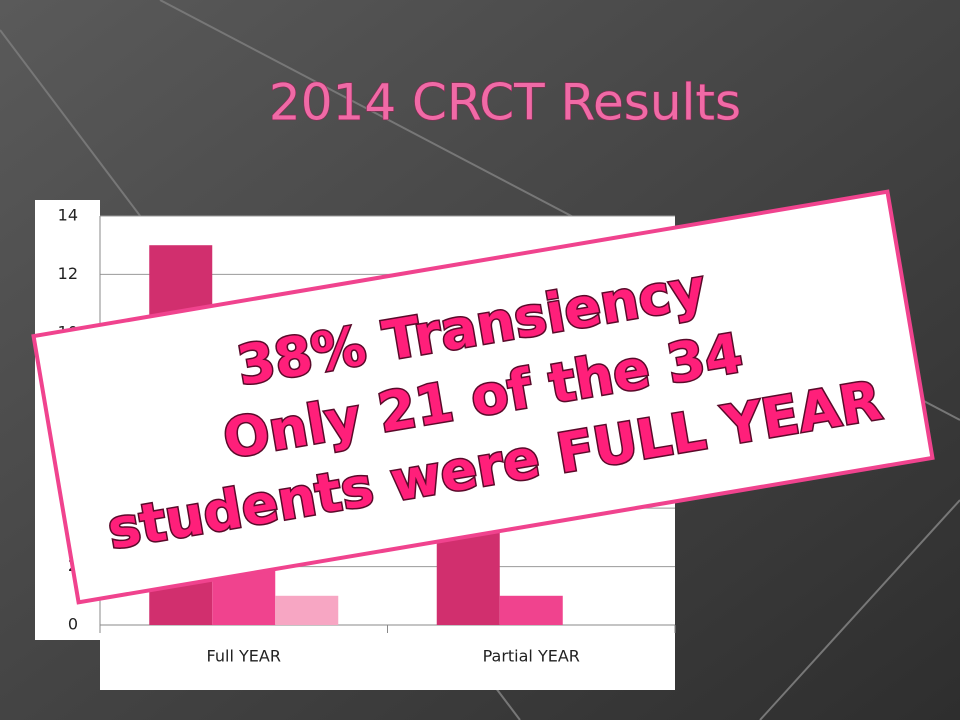  Describe the element at coordinates (244, 656) in the screenshot. I see `x-tick-label: Full YEAR` at that location.